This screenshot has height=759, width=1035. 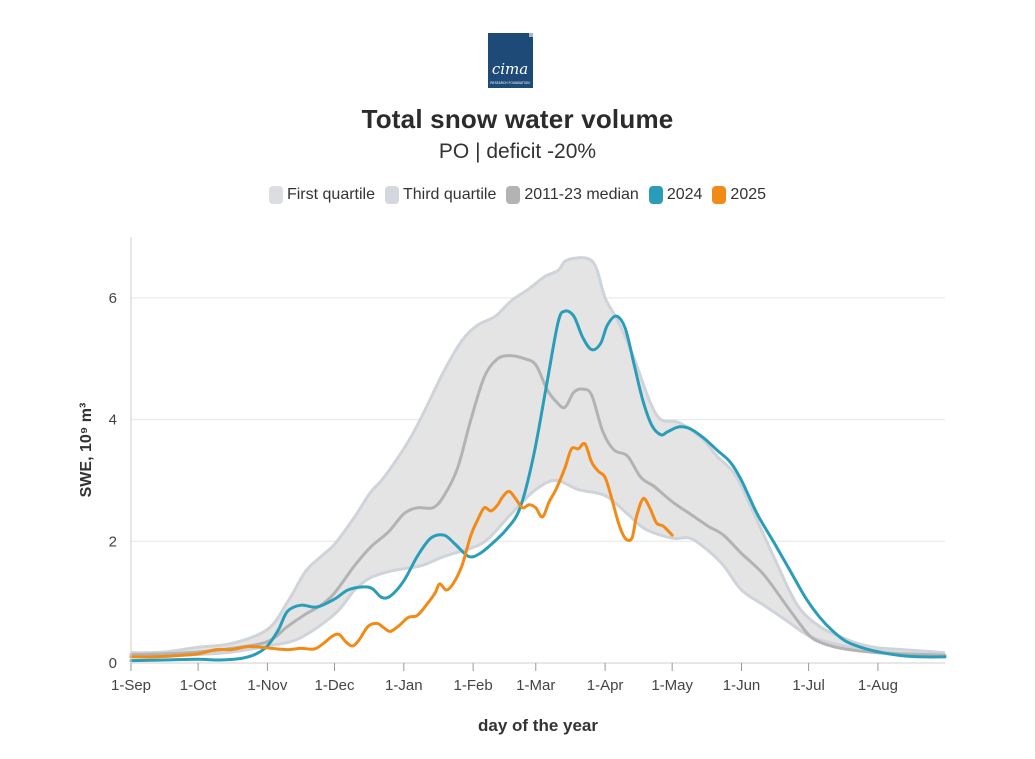 What do you see at coordinates (450, 194) in the screenshot?
I see `legend-label: Third quartile` at bounding box center [450, 194].